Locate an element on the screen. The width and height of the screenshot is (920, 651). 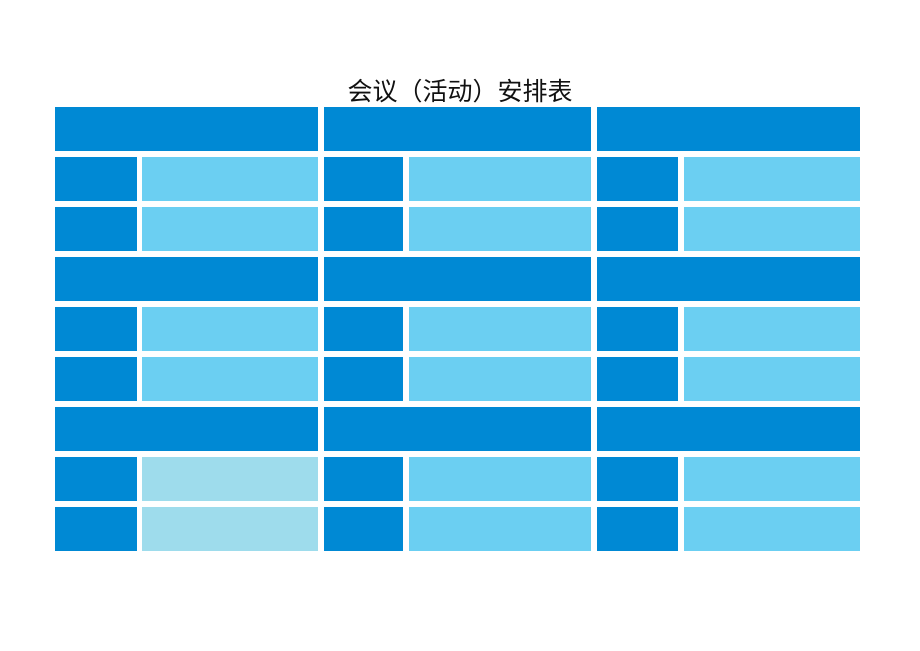
page-title: 会议（活动）安排表 is located at coordinates (460, 91).